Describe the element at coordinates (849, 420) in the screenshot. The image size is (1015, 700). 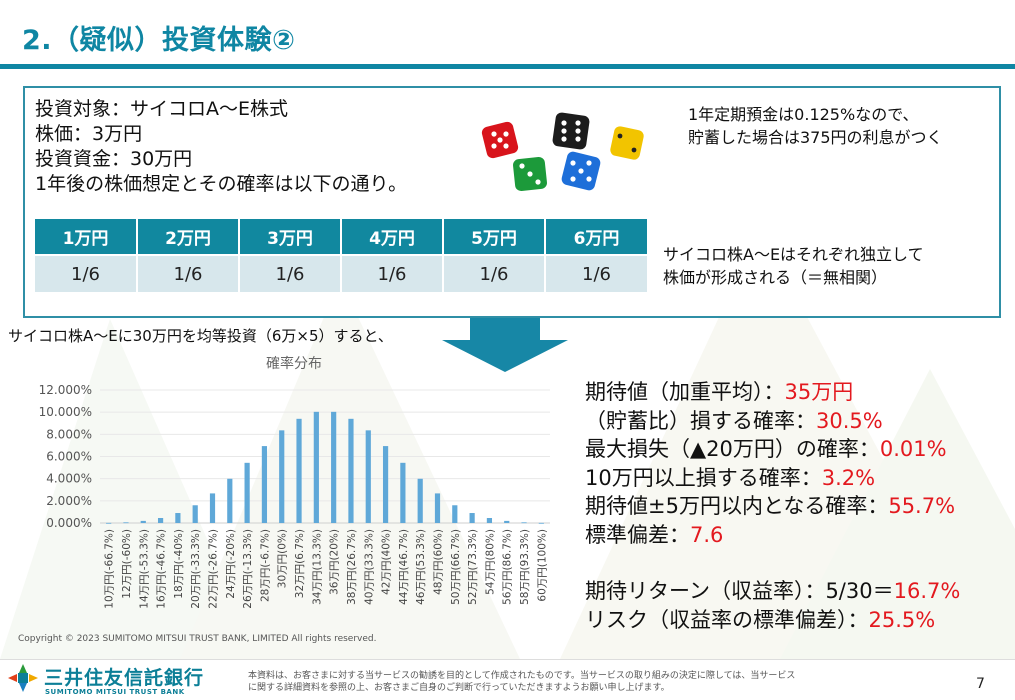
I see `stat-value: 30.5%` at that location.